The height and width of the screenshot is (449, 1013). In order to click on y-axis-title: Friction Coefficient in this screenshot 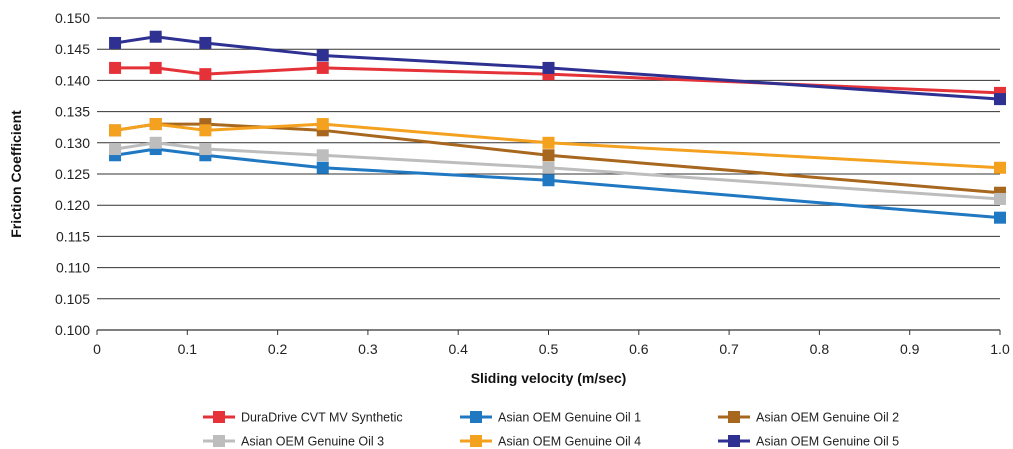, I will do `click(16, 174)`.